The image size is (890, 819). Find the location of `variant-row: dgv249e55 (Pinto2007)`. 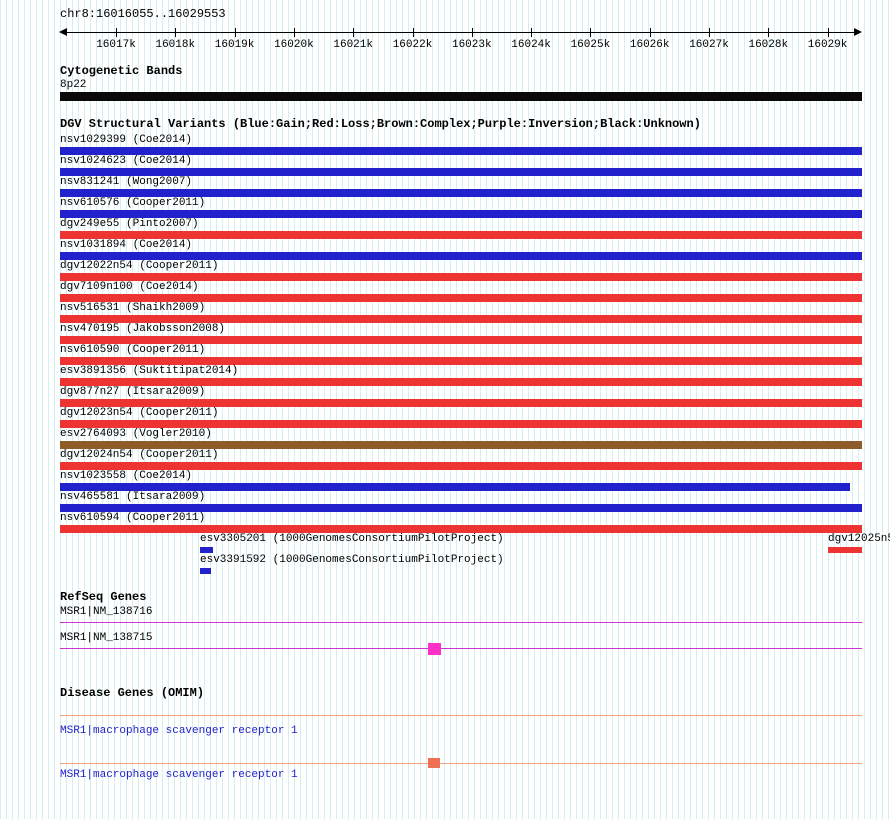

variant-row: dgv249e55 (Pinto2007) is located at coordinates (475, 228).